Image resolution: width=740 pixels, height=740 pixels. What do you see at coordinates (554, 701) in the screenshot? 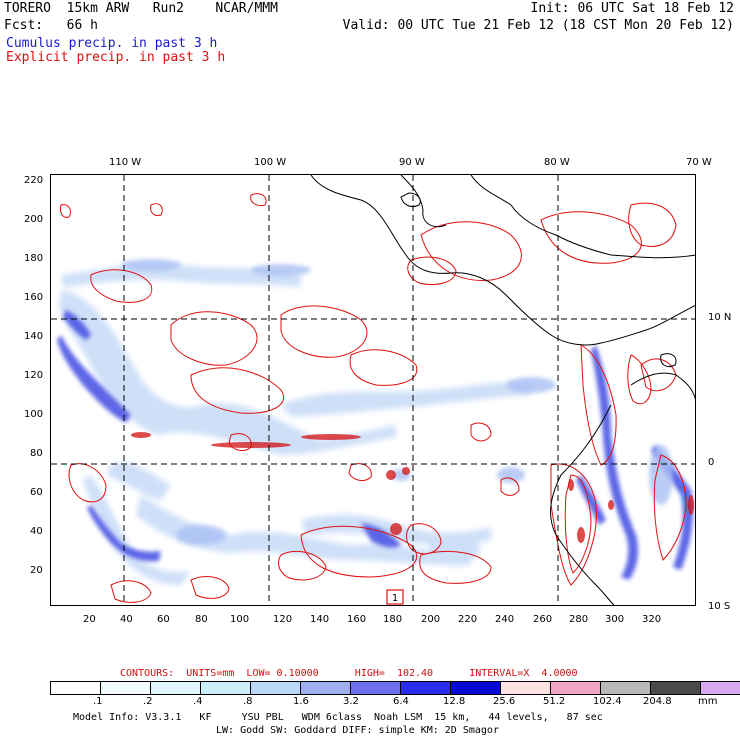
I see `colorbar-label: 51.2` at bounding box center [554, 701].